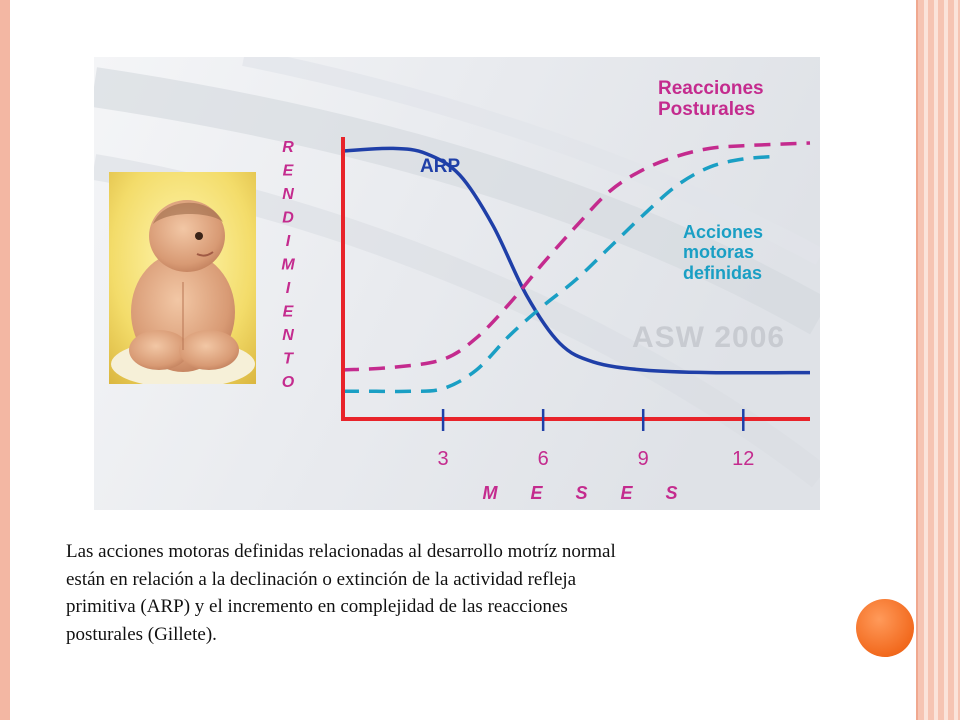 The width and height of the screenshot is (960, 720). Describe the element at coordinates (706, 109) in the screenshot. I see `series-label-reacciones-line2: Posturales` at that location.